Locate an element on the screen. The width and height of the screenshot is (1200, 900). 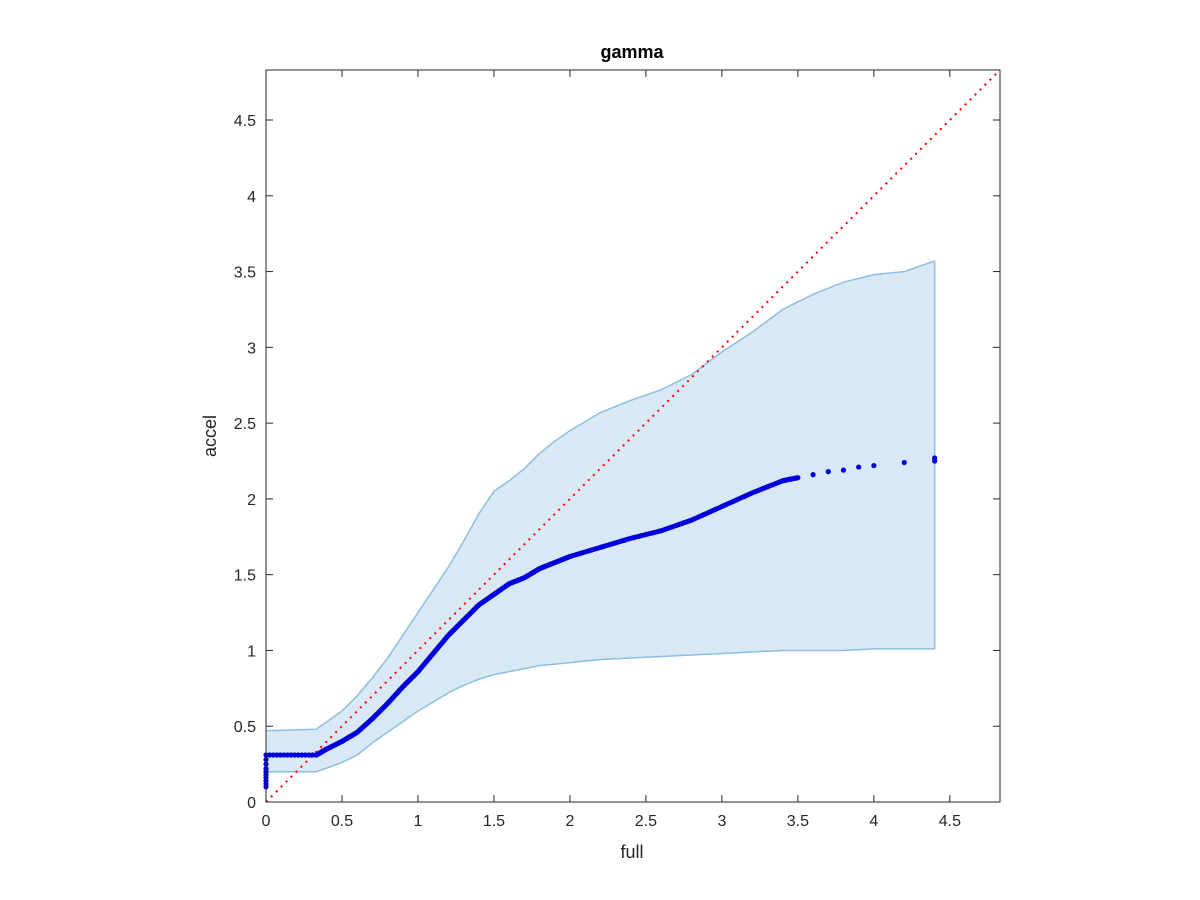
y-tick-label: 3.5 is located at coordinates (245, 273).